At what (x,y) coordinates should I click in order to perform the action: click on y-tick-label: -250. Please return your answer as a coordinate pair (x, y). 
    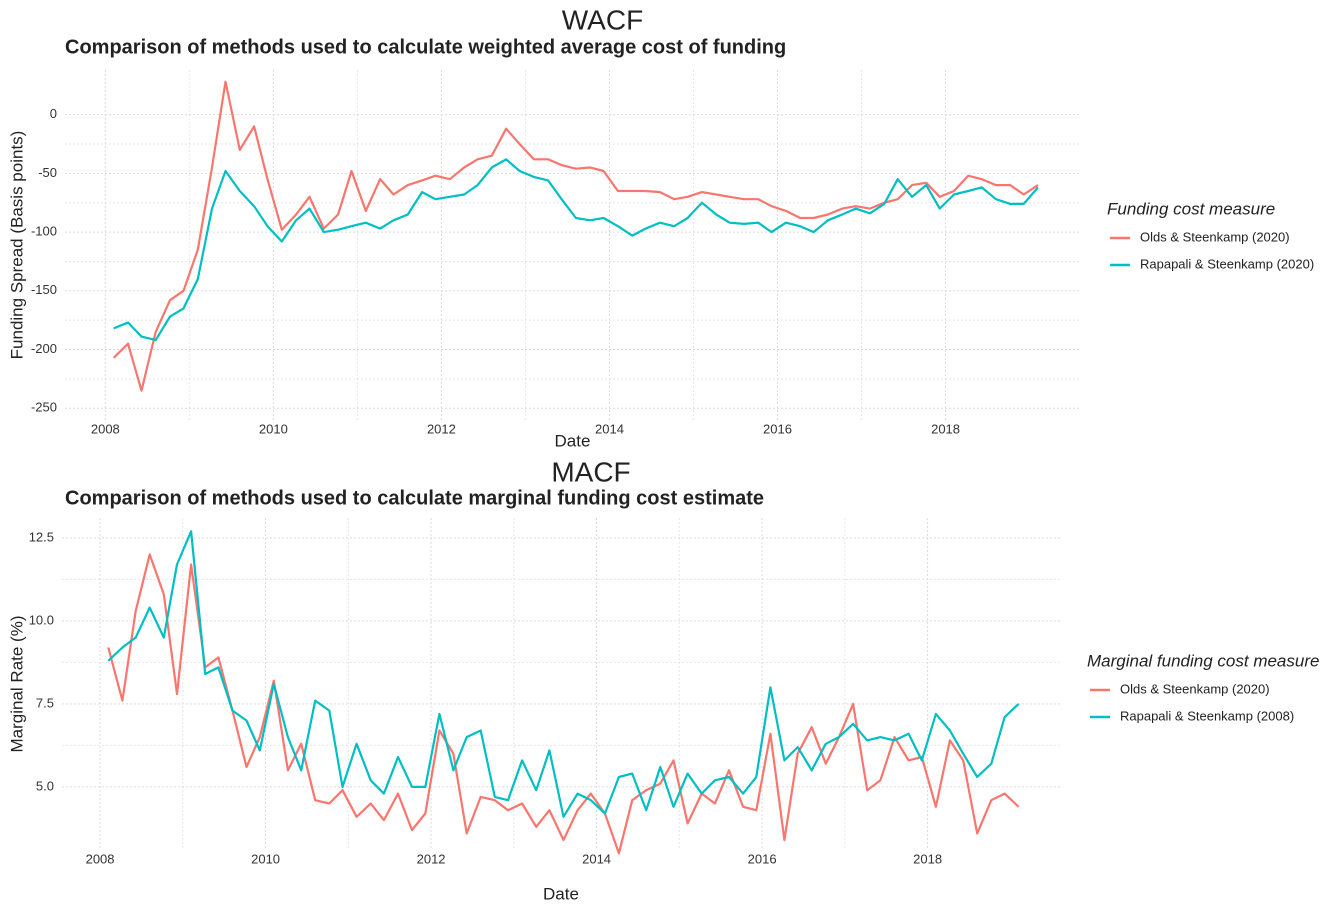
    Looking at the image, I should click on (44, 407).